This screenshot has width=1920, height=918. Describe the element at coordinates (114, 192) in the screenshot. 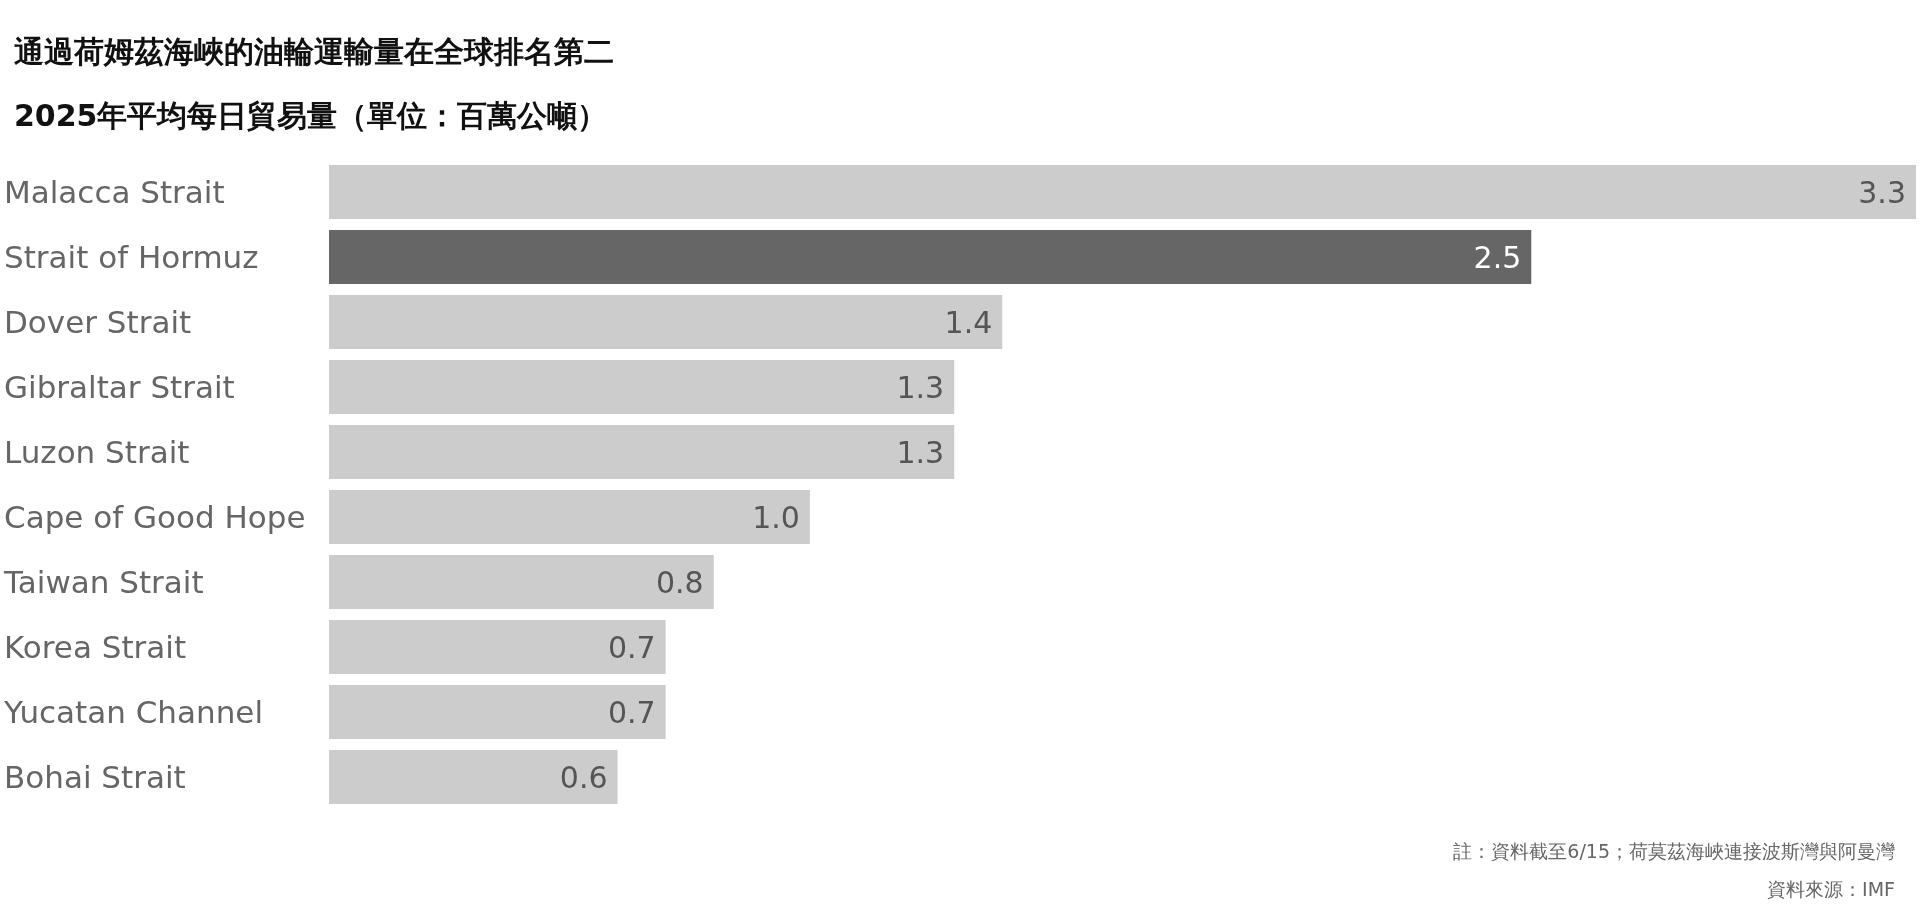

I see `y-tick-label: Malacca Strait` at that location.